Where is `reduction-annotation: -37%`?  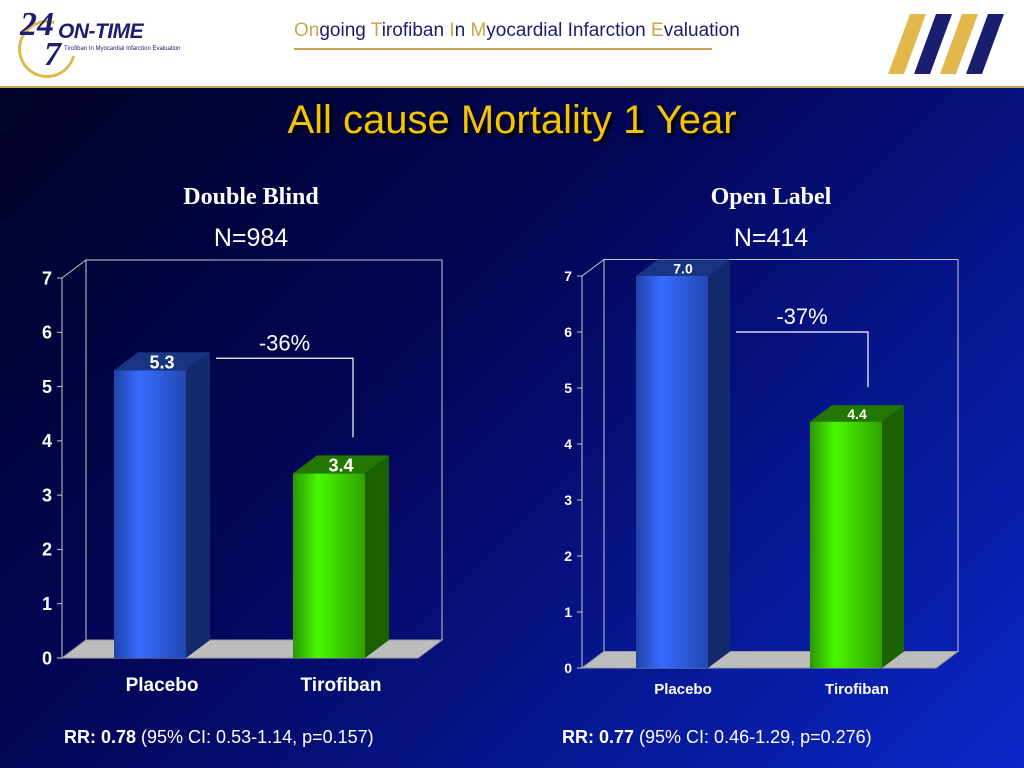 reduction-annotation: -37% is located at coordinates (801, 316).